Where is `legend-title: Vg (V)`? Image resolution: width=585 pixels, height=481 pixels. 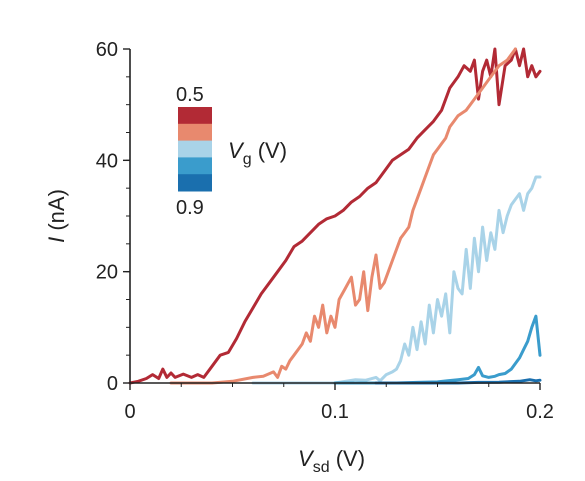
legend-title: Vg (V) is located at coordinates (257, 153).